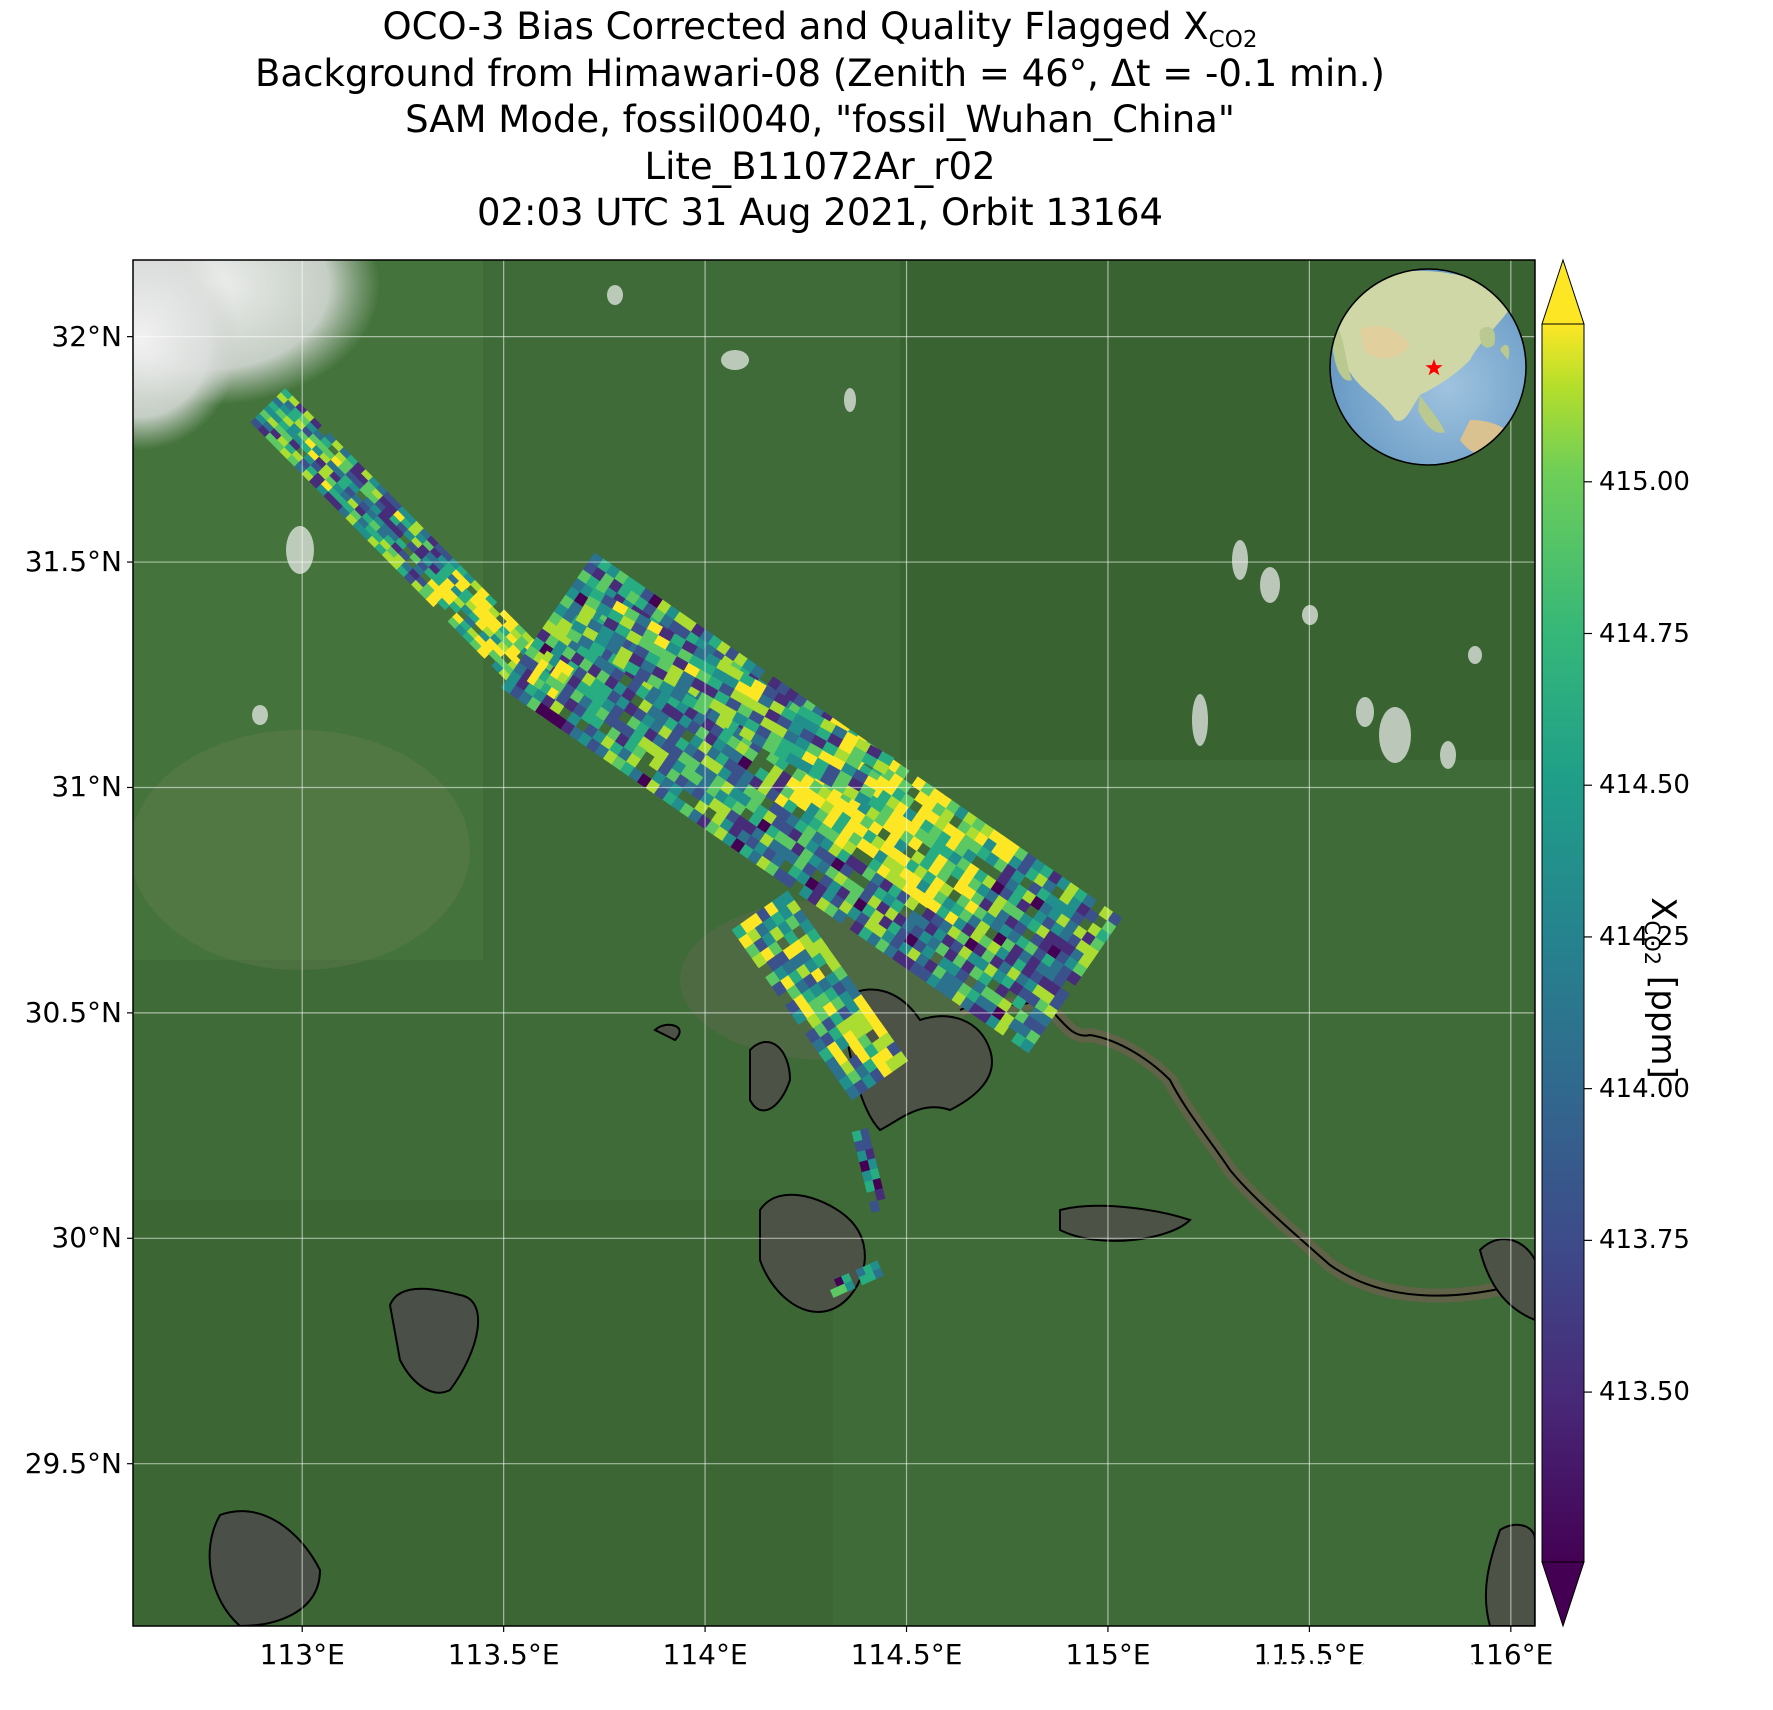 The image size is (1773, 1710). Describe the element at coordinates (1644, 481) in the screenshot. I see `colorbar-tick-label: 415.00` at that location.